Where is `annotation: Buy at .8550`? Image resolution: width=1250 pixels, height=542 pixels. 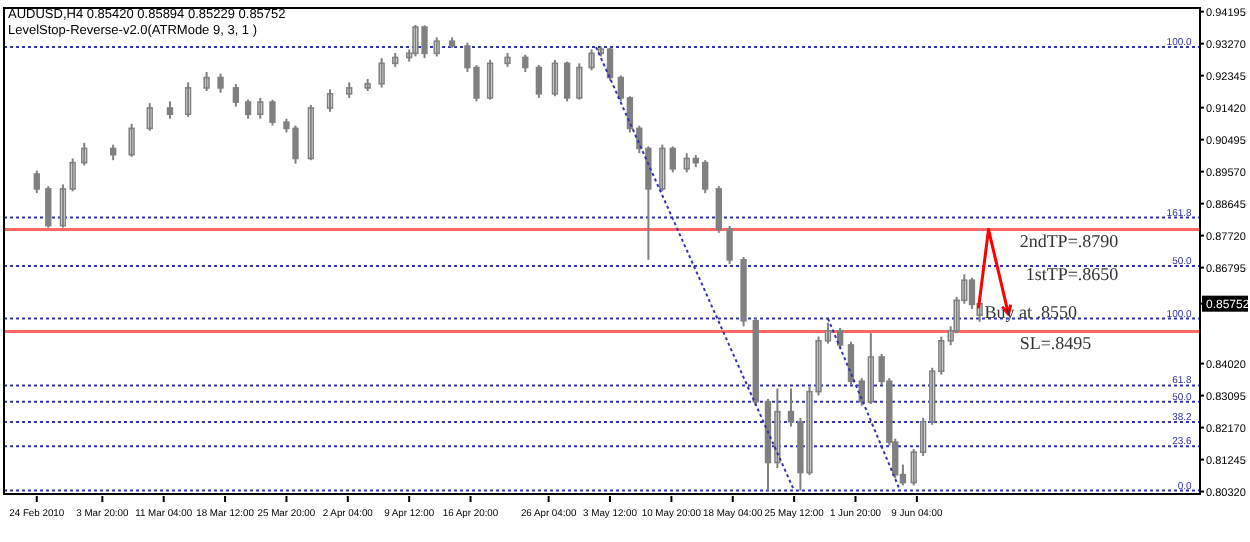
annotation: Buy at .8550 is located at coordinates (1031, 312).